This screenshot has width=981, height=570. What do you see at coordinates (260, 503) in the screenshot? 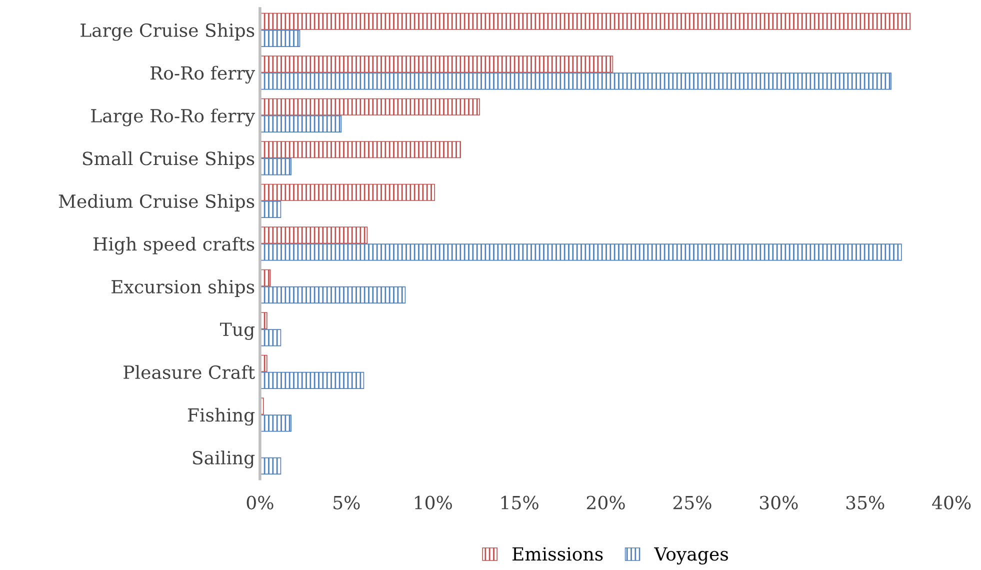
I see `x-tick-label: 0%` at bounding box center [260, 503].